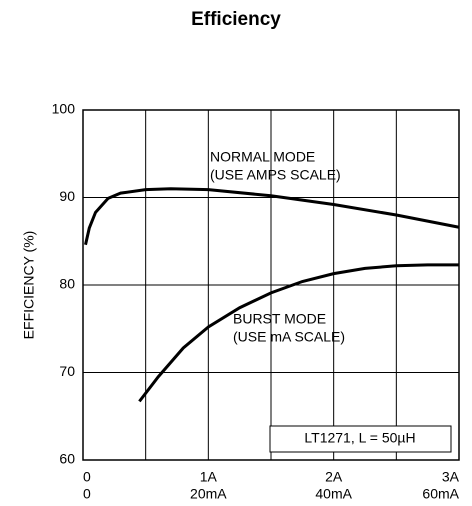 The height and width of the screenshot is (506, 472). Describe the element at coordinates (64, 109) in the screenshot. I see `y-tick-label: 100` at that location.